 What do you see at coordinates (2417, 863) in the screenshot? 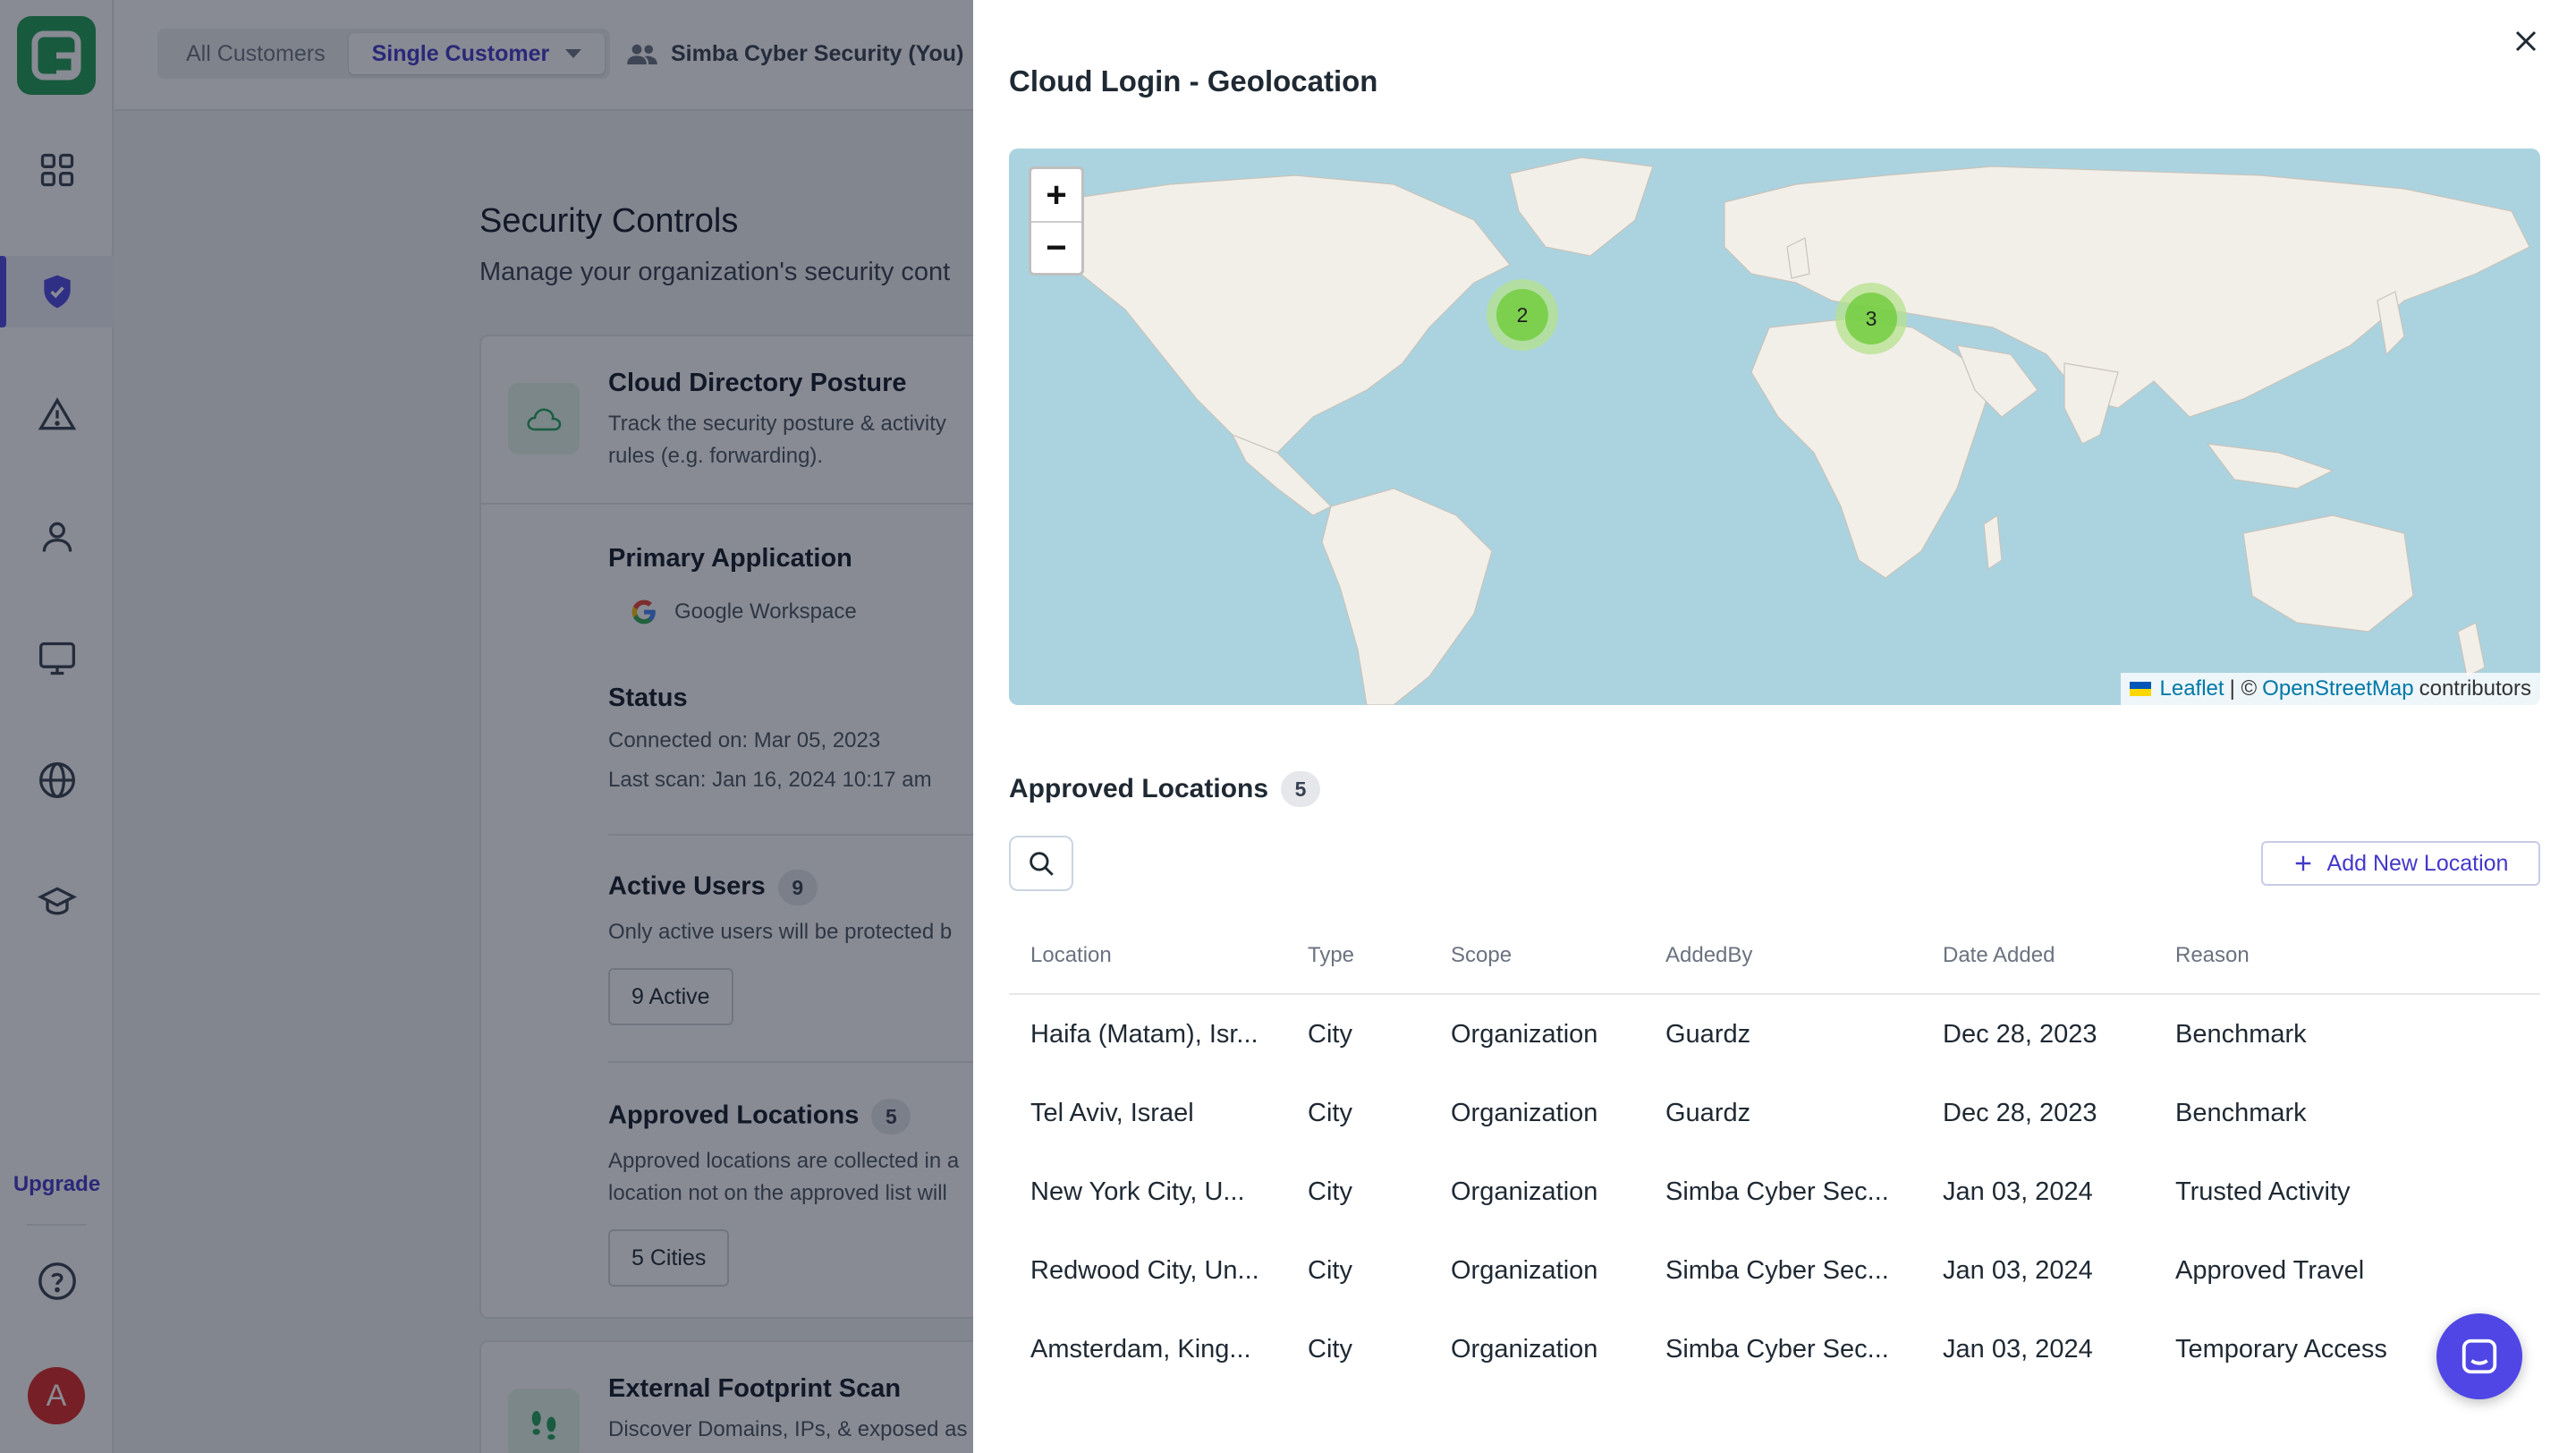
I see `add-new-location-label: Add New Location` at bounding box center [2417, 863].